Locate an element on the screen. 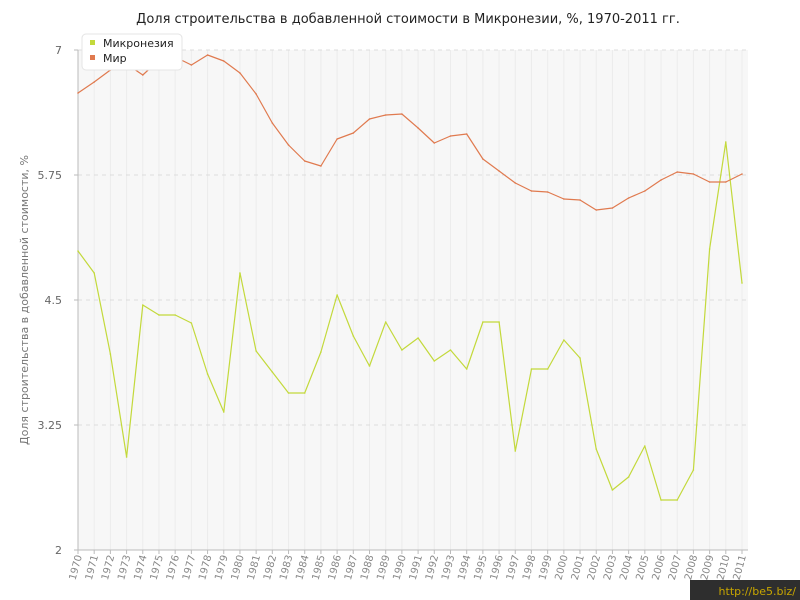 The image size is (800, 600). x-tick-label: 1991 is located at coordinates (416, 567).